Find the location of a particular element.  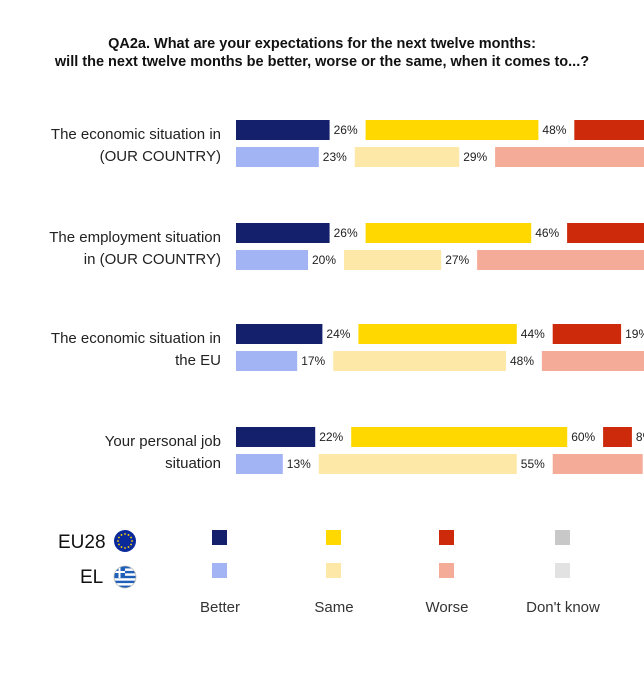

category-label: the EU is located at coordinates (198, 360).